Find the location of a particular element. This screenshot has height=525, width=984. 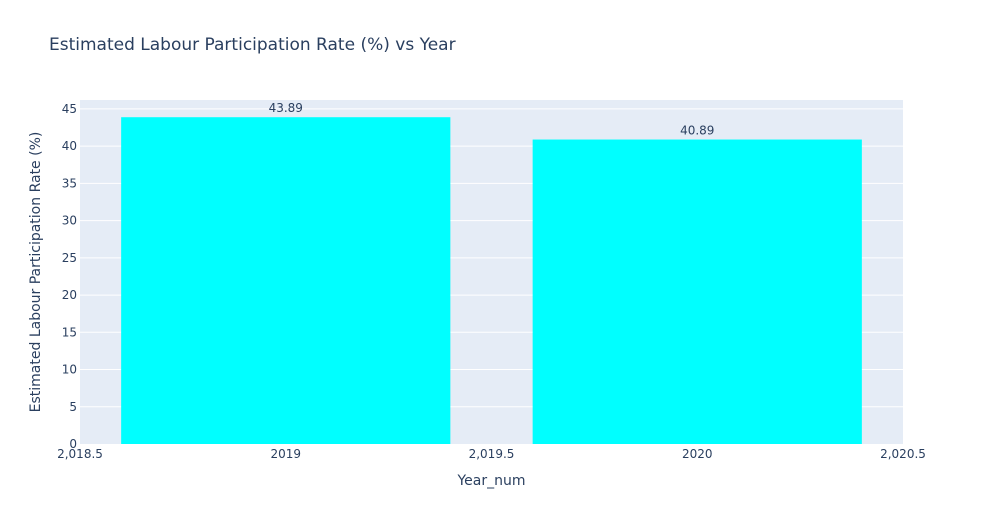

data-label-2020: 40.89 is located at coordinates (697, 131).